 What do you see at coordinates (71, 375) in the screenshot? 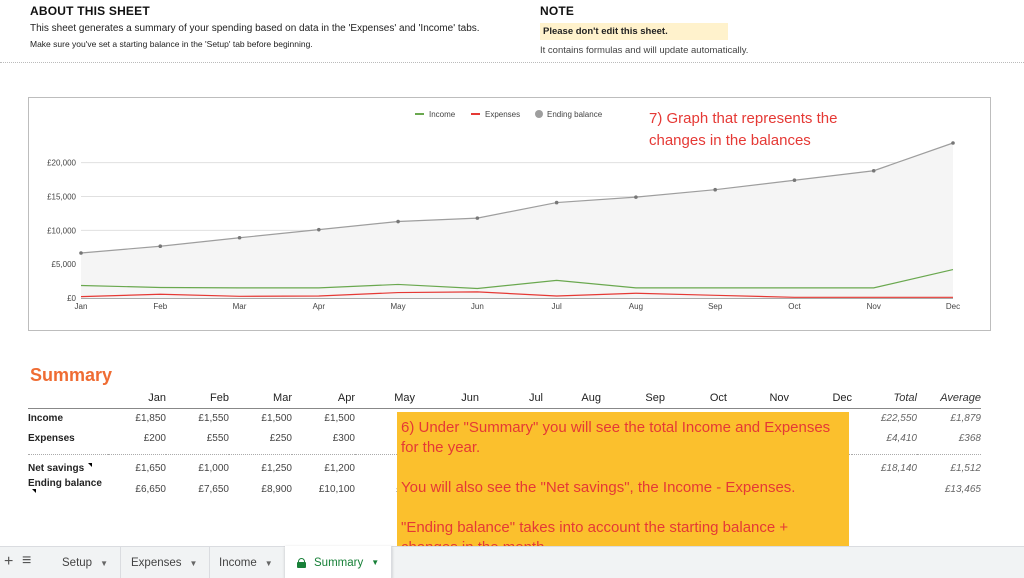
I see `summary-title: Summary` at bounding box center [71, 375].